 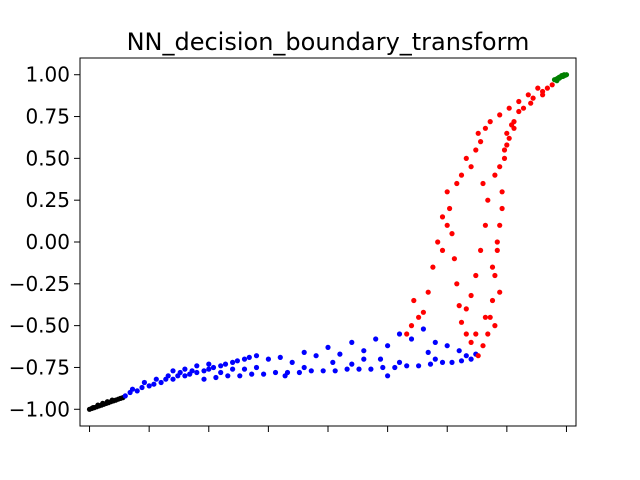 What do you see at coordinates (39, 409) in the screenshot?
I see `y-tick-label: −1.00` at bounding box center [39, 409].